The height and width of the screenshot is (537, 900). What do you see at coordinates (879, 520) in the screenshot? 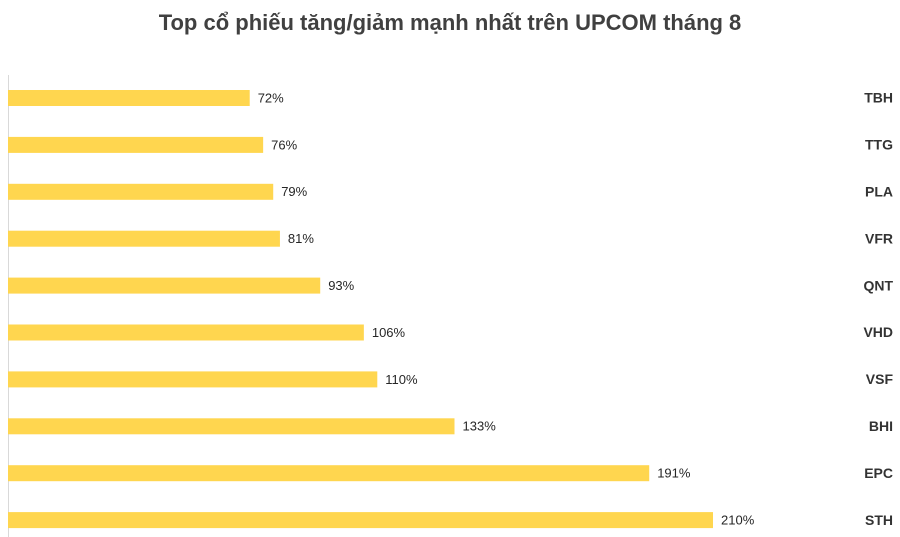
I see `category-label: STH` at bounding box center [879, 520].